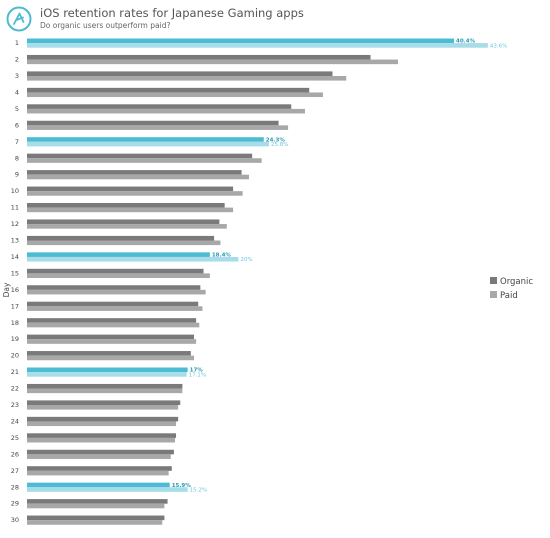  What do you see at coordinates (15, 454) in the screenshot?
I see `day-tick-label: 26` at bounding box center [15, 454].